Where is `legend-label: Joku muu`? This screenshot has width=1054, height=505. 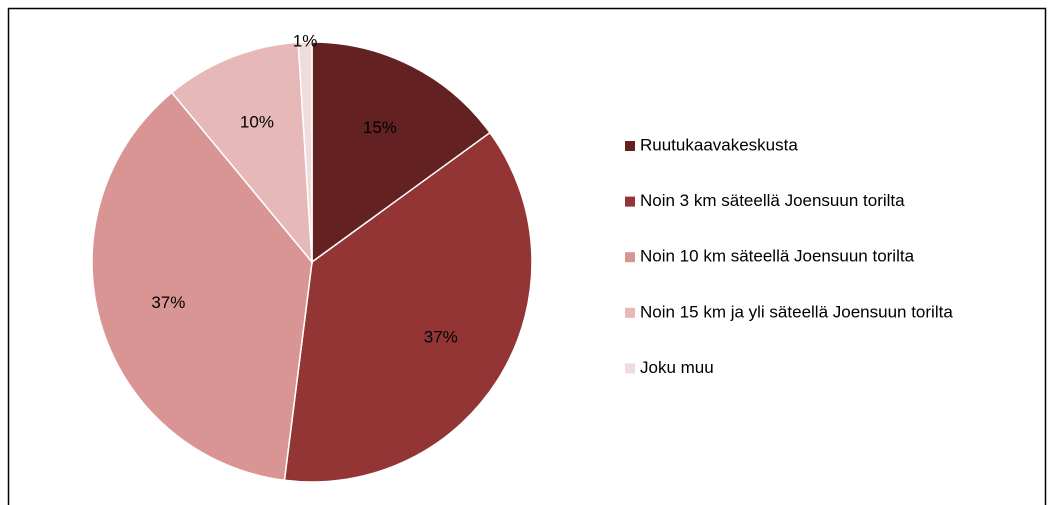
legend-label: Joku muu is located at coordinates (677, 367).